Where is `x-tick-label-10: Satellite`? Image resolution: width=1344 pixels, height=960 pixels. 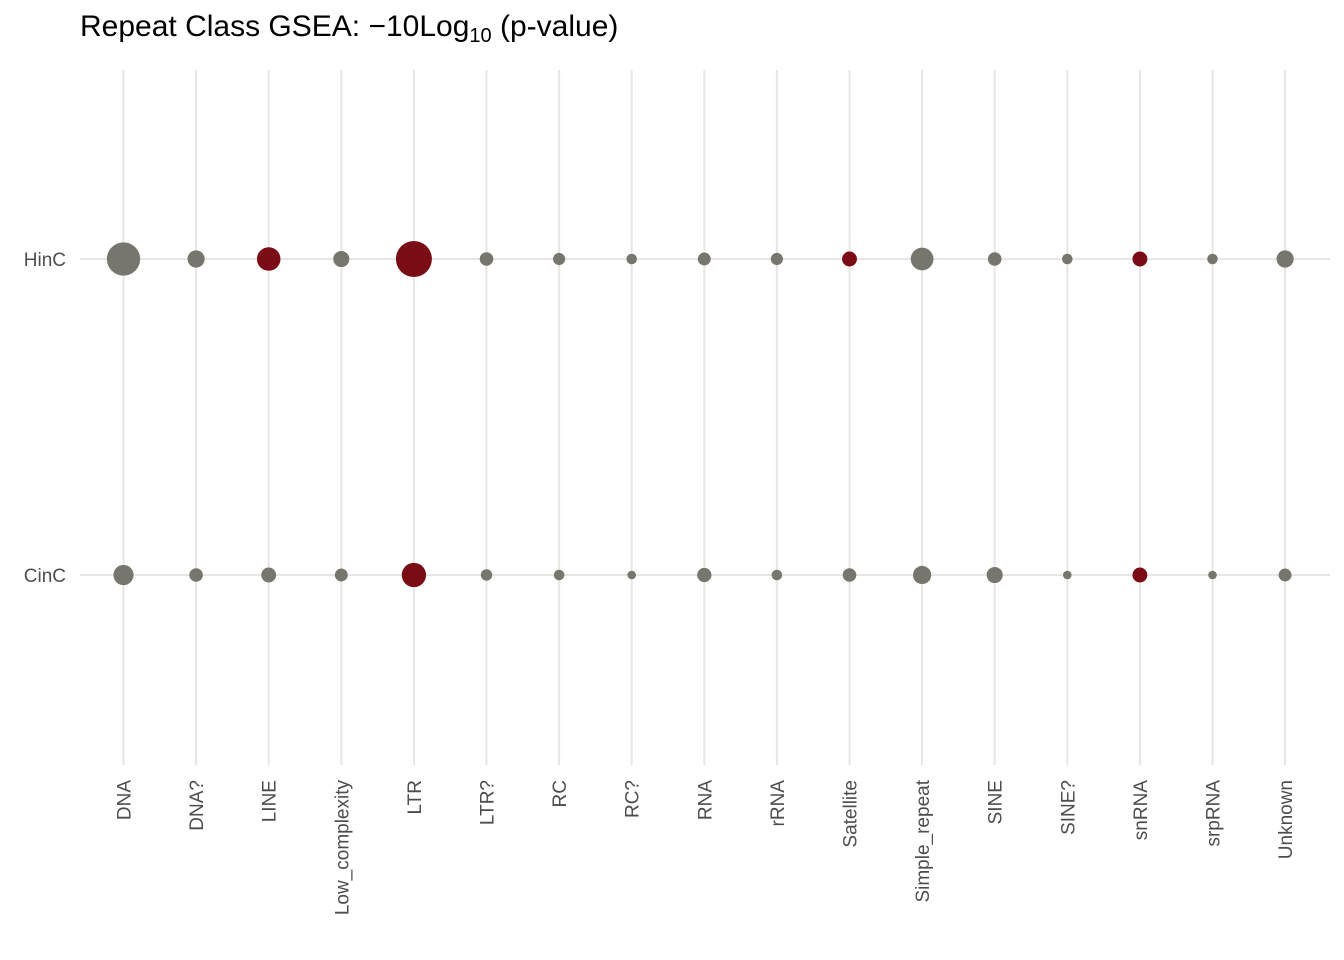 x-tick-label-10: Satellite is located at coordinates (851, 814).